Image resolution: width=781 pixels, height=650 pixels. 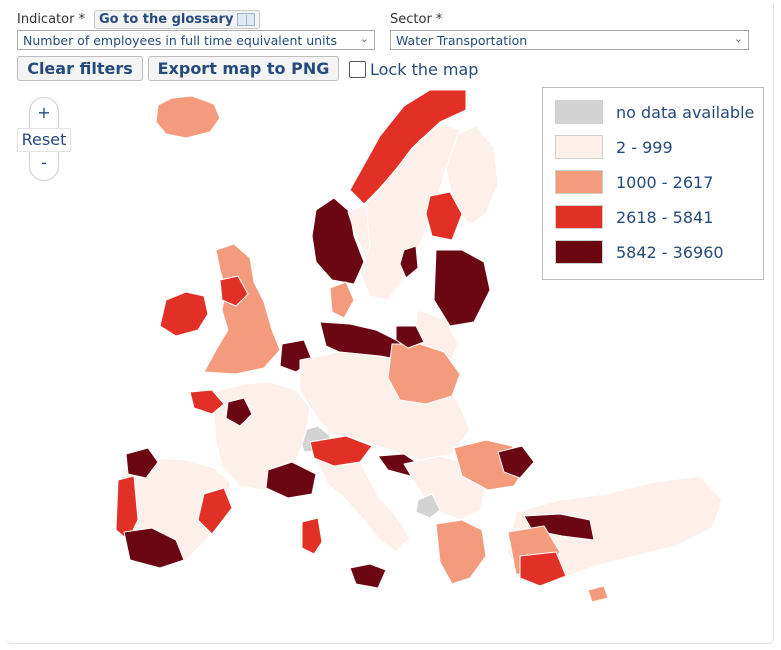 What do you see at coordinates (461, 552) in the screenshot?
I see `region-greece` at bounding box center [461, 552].